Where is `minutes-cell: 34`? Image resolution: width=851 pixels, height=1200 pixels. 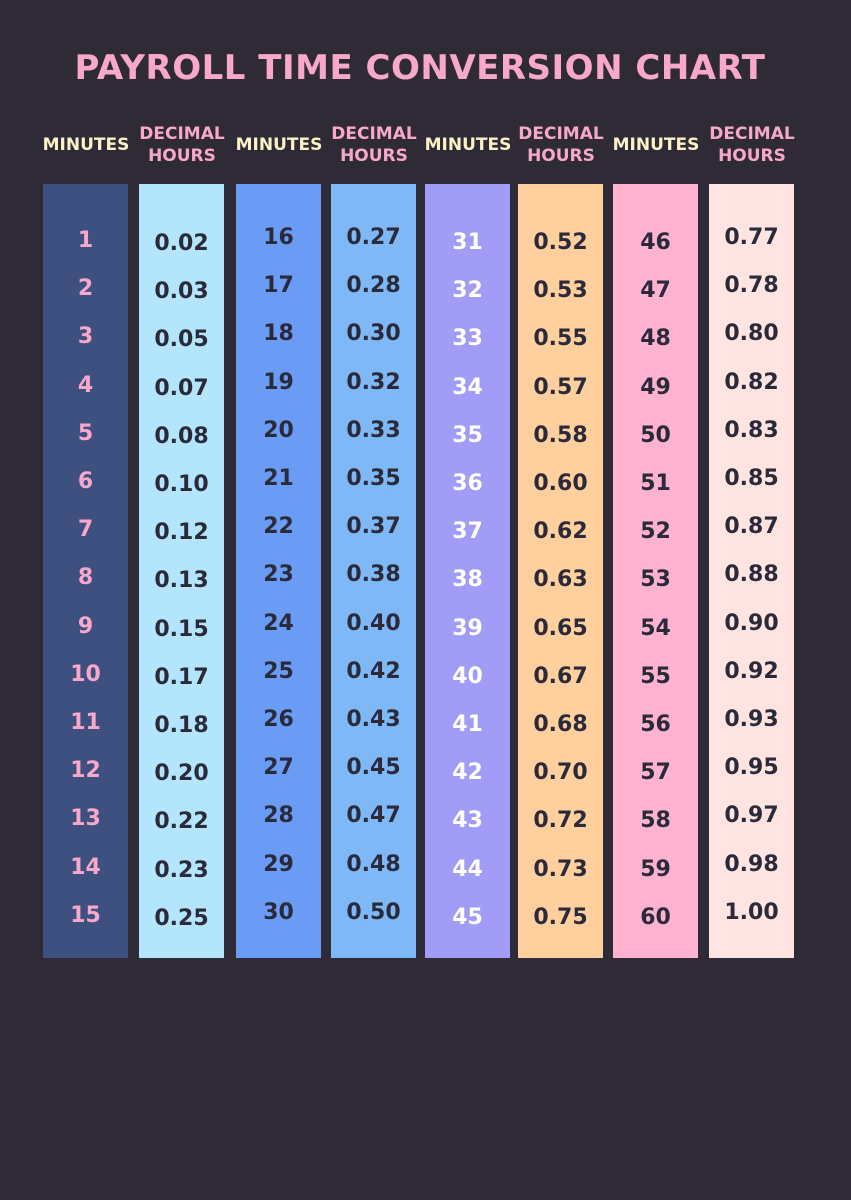
minutes-cell: 34 is located at coordinates (467, 387).